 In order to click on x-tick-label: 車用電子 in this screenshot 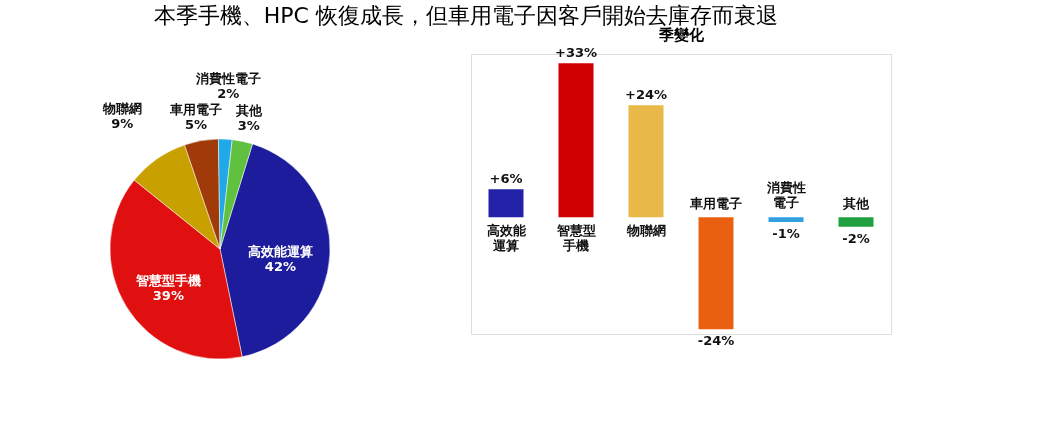, I will do `click(715, 204)`.